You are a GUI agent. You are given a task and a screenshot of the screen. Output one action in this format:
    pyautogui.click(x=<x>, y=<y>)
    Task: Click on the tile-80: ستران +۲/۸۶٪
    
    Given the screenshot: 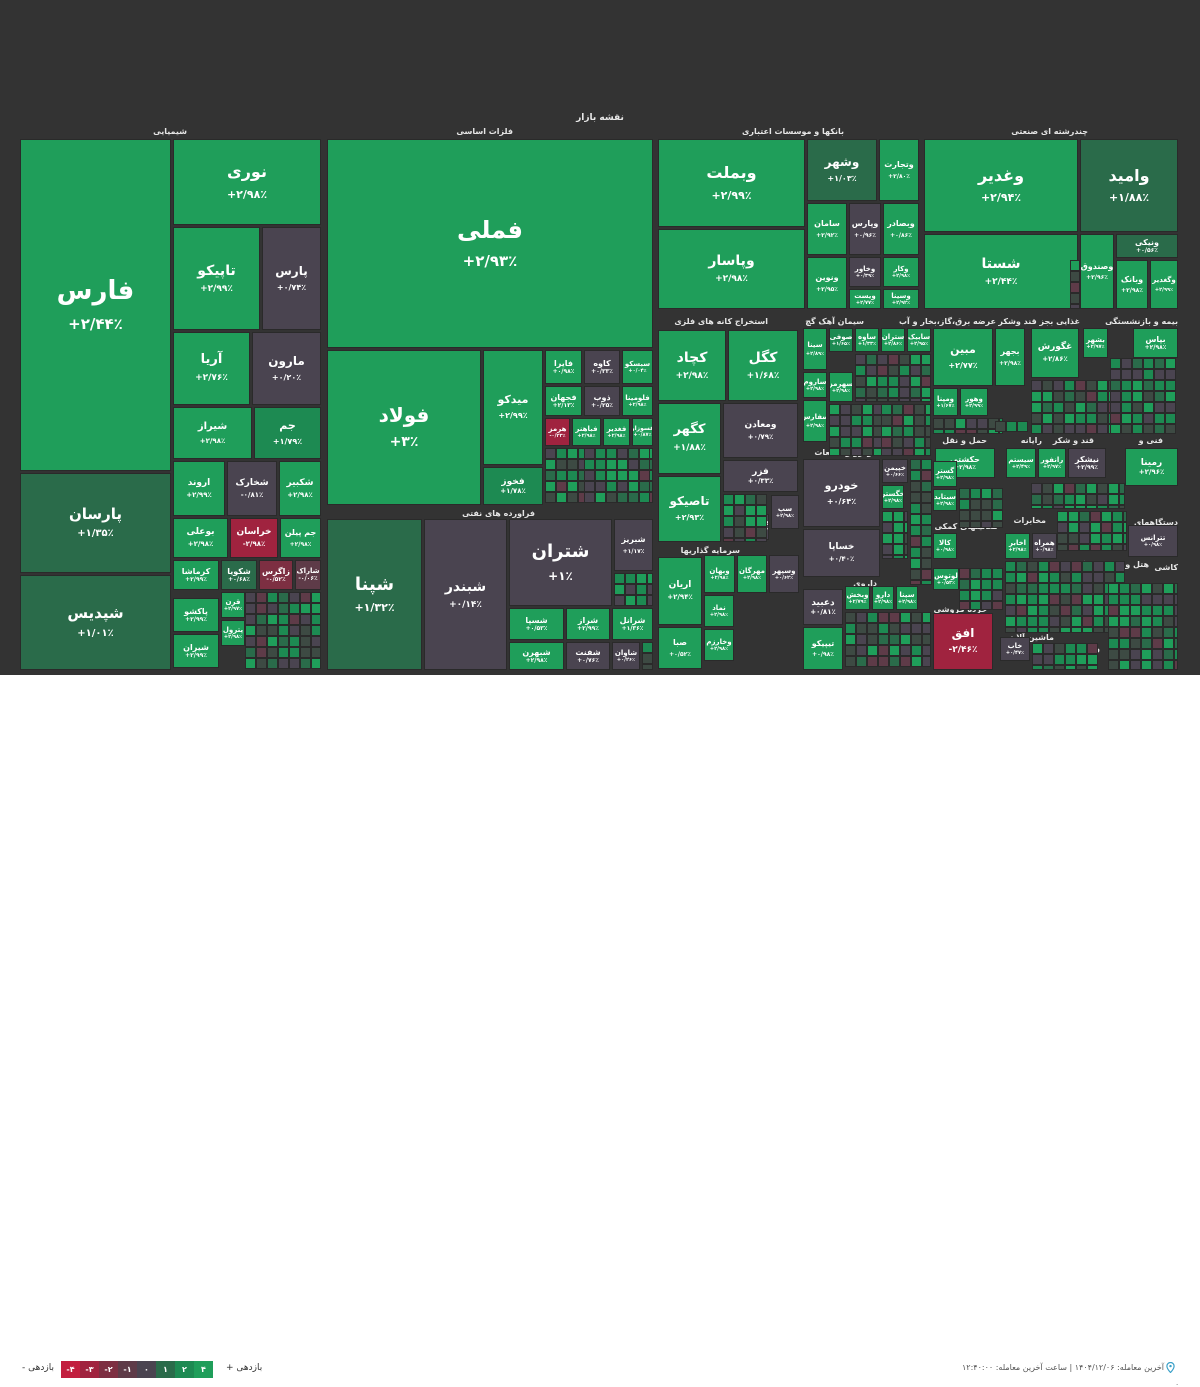 What is the action you would take?
    pyautogui.click(x=893, y=340)
    